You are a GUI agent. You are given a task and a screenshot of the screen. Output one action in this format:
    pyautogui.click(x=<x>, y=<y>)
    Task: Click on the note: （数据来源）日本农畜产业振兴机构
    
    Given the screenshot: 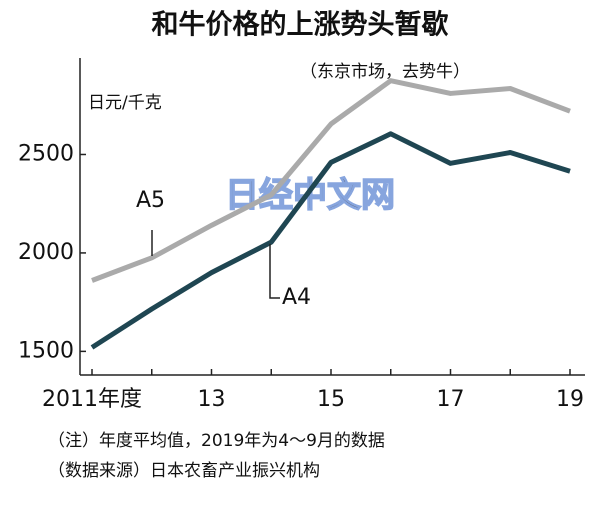 What is the action you would take?
    pyautogui.click(x=184, y=471)
    